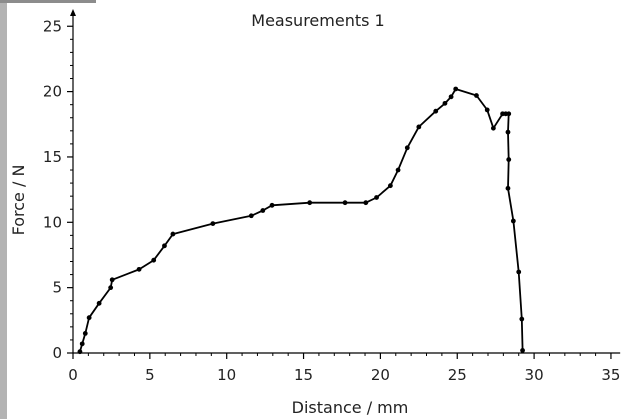 The height and width of the screenshot is (419, 627). I want to click on y-tick-label: 5, so click(57, 288).